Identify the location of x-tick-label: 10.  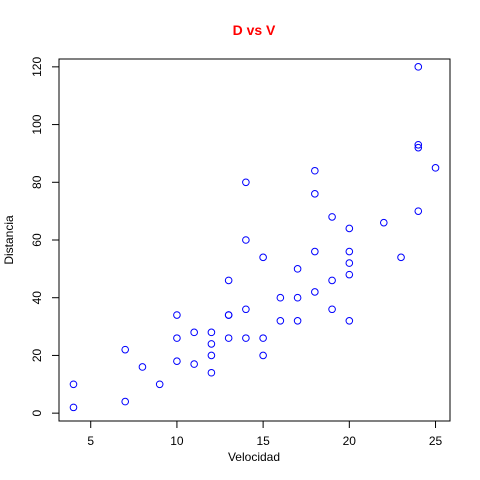
(177, 441).